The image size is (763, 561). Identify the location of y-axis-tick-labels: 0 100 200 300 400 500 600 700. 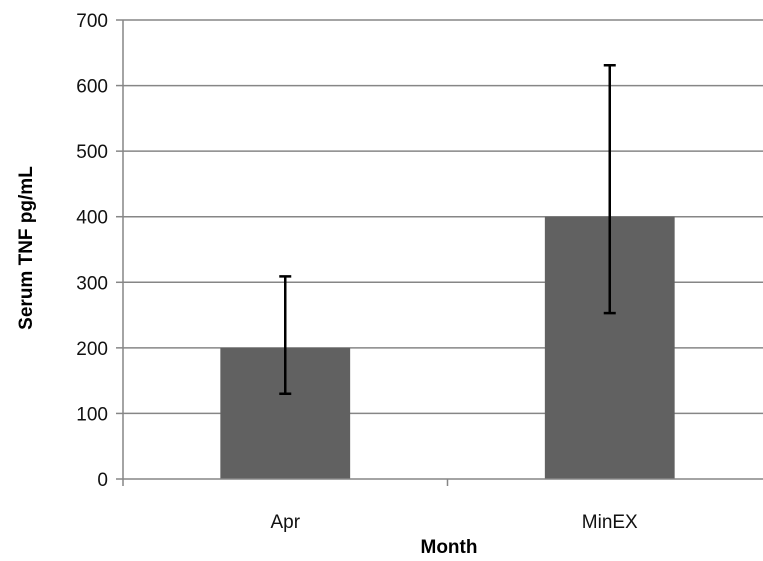
(92, 251).